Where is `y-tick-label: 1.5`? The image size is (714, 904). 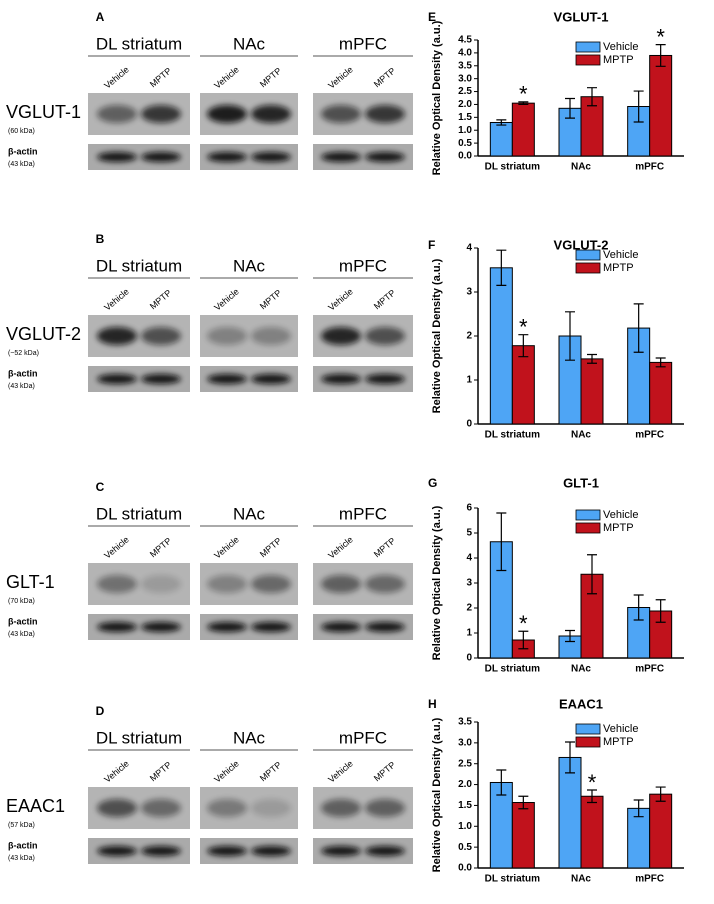
y-tick-label: 1.5 is located at coordinates (465, 117).